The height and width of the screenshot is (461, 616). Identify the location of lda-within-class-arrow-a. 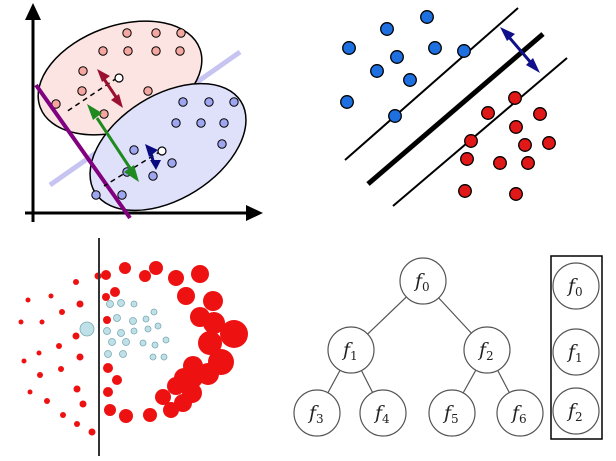
(110, 88).